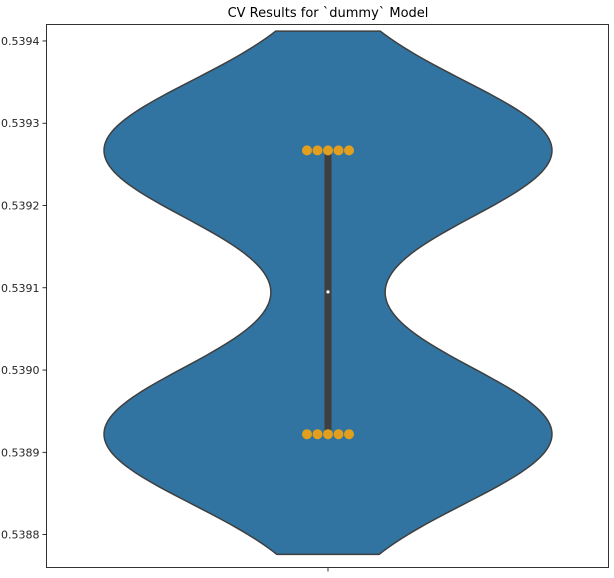 The height and width of the screenshot is (578, 614). Describe the element at coordinates (328, 13) in the screenshot. I see `chart-title: CV Results for `dummy` Model` at that location.